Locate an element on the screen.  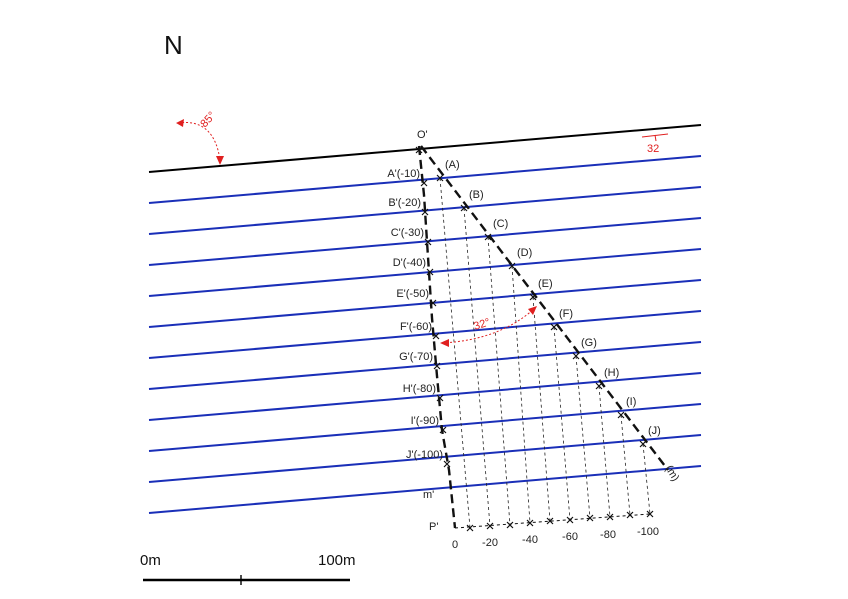
dip-label-h: (H) is located at coordinates (611, 373).